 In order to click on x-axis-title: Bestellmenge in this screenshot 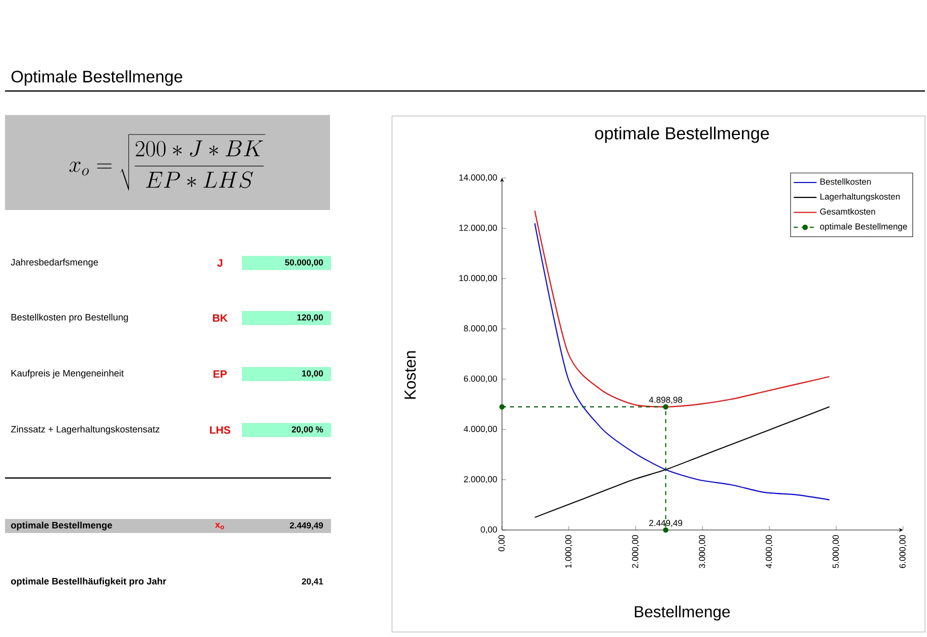, I will do `click(682, 613)`.